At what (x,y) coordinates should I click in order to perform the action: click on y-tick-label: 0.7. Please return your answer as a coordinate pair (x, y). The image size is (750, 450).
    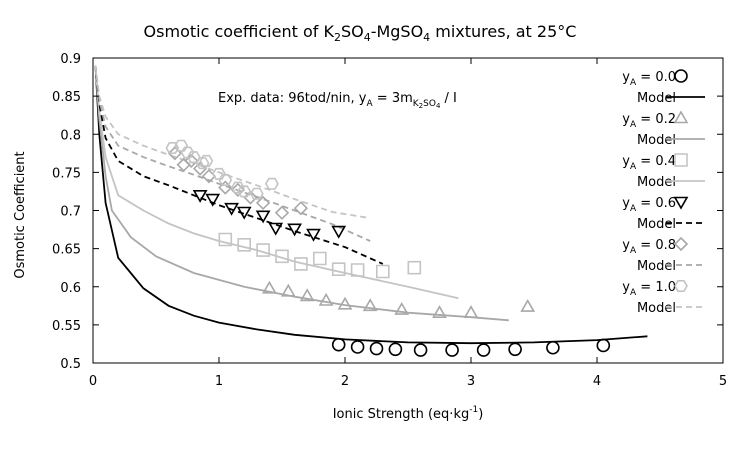
    Looking at the image, I should click on (70, 212).